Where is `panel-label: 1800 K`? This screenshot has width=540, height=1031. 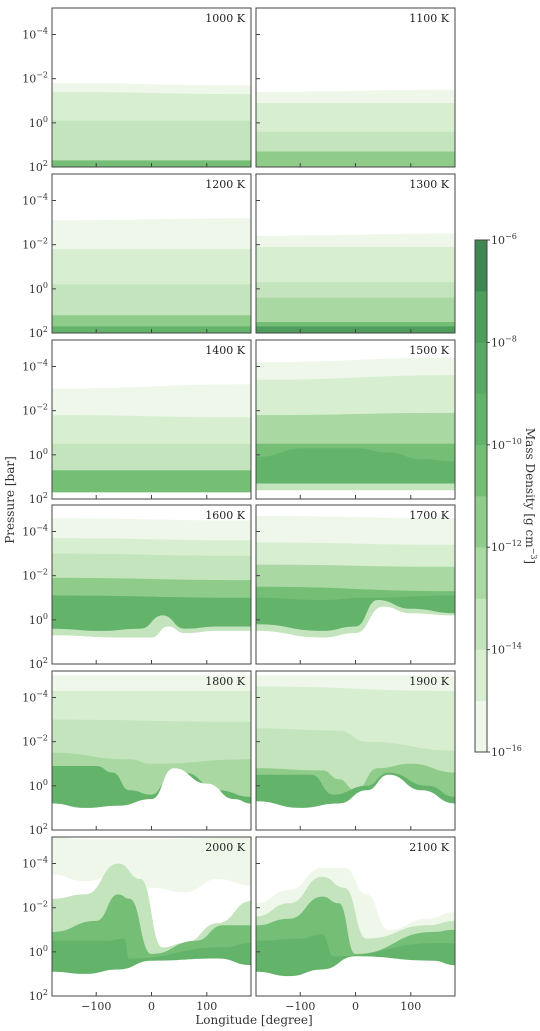
panel-label: 1800 K is located at coordinates (225, 681).